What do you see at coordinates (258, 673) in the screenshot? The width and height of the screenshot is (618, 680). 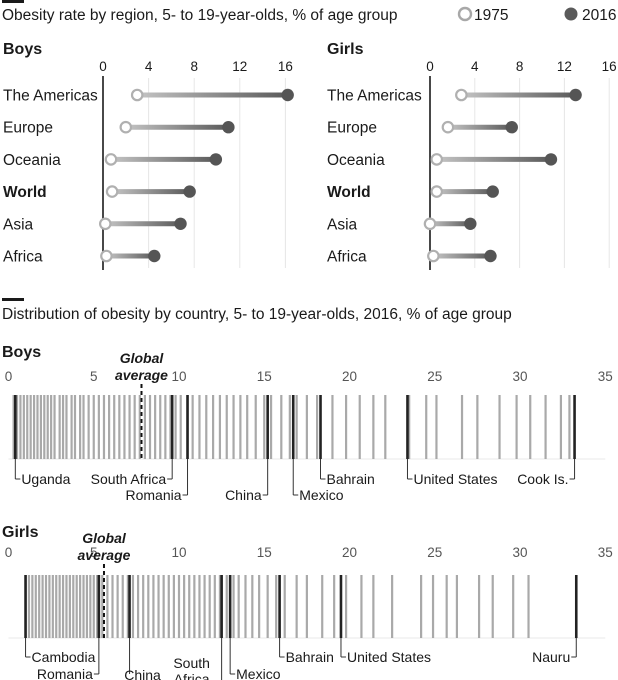 I see `highlight-label: Mexico` at bounding box center [258, 673].